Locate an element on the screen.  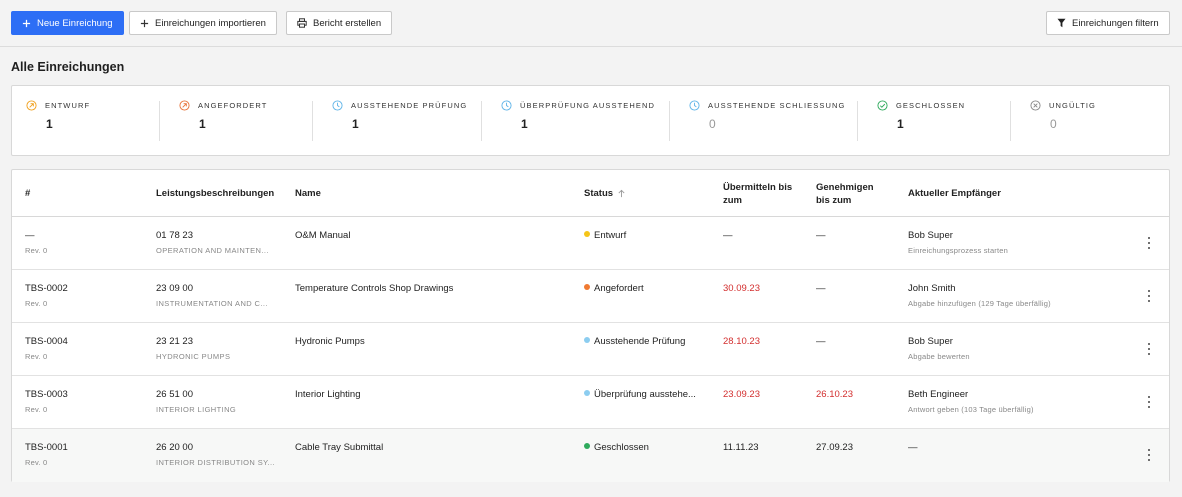
status-badge: Geschlossen is located at coordinates (616, 447).